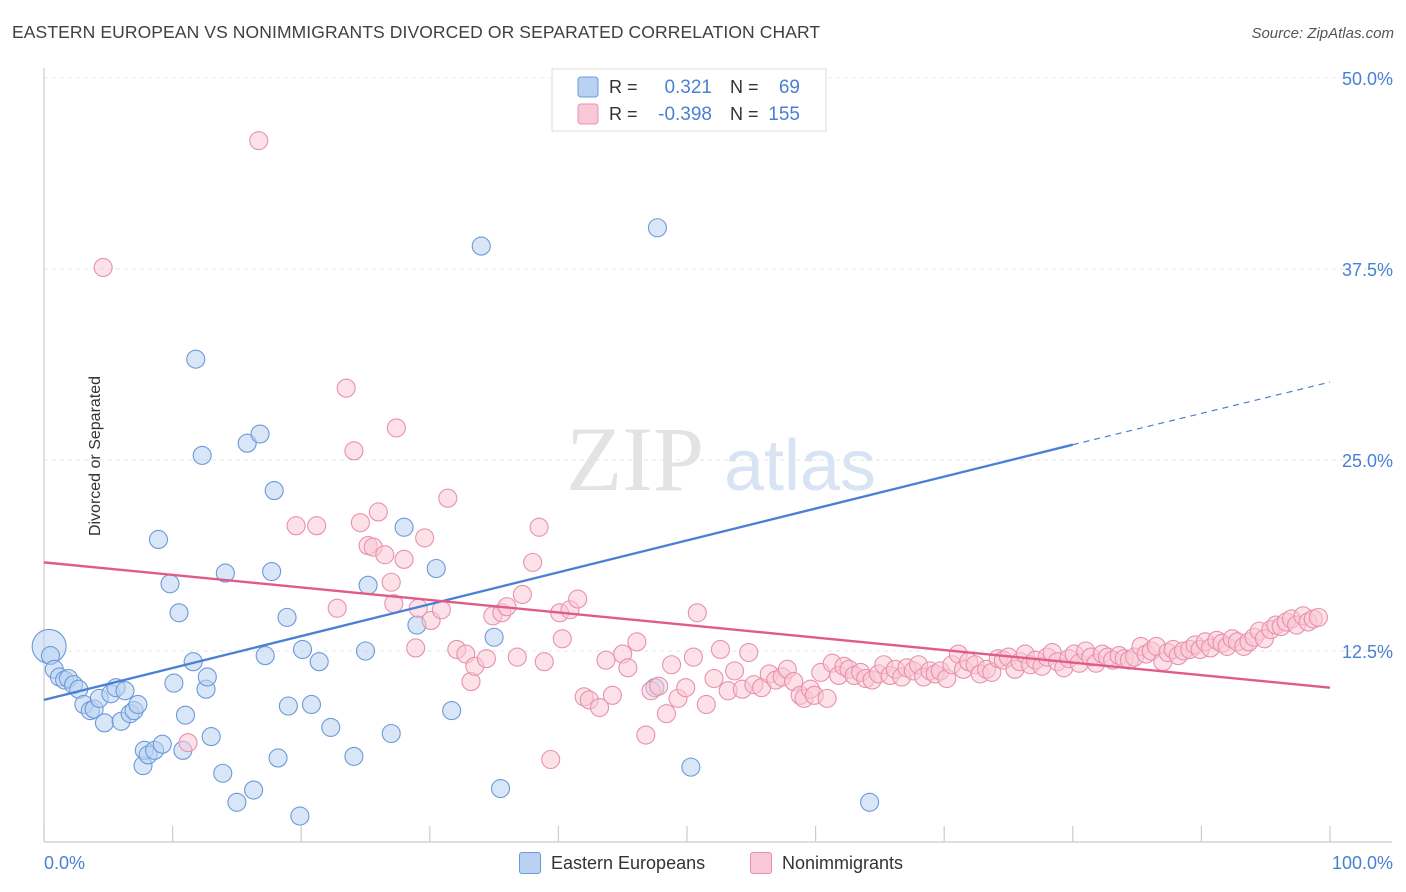  I want to click on legend-item-nonimmigrants: Nonimmigrants, so click(826, 863).